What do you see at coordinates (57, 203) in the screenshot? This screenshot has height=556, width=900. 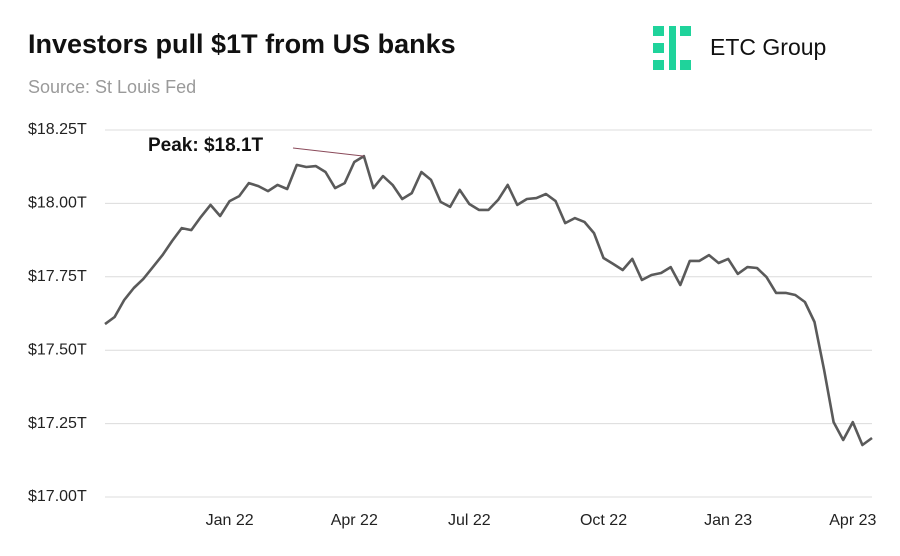 I see `y-tick-label: $18.00T` at bounding box center [57, 203].